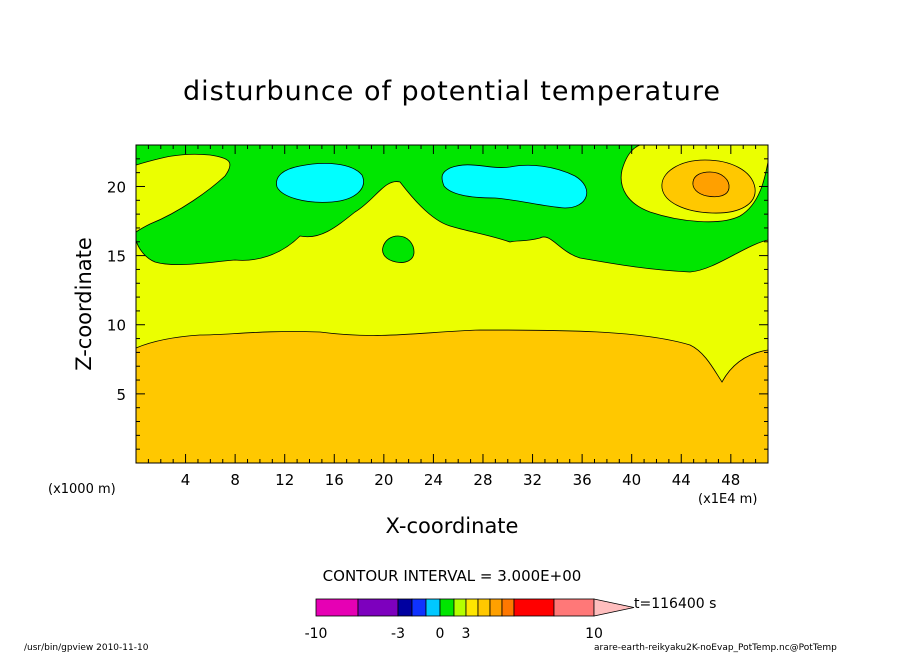 Image resolution: width=904 pixels, height=654 pixels. What do you see at coordinates (452, 91) in the screenshot?
I see `chart-title: disturbunce of potential temperature` at bounding box center [452, 91].